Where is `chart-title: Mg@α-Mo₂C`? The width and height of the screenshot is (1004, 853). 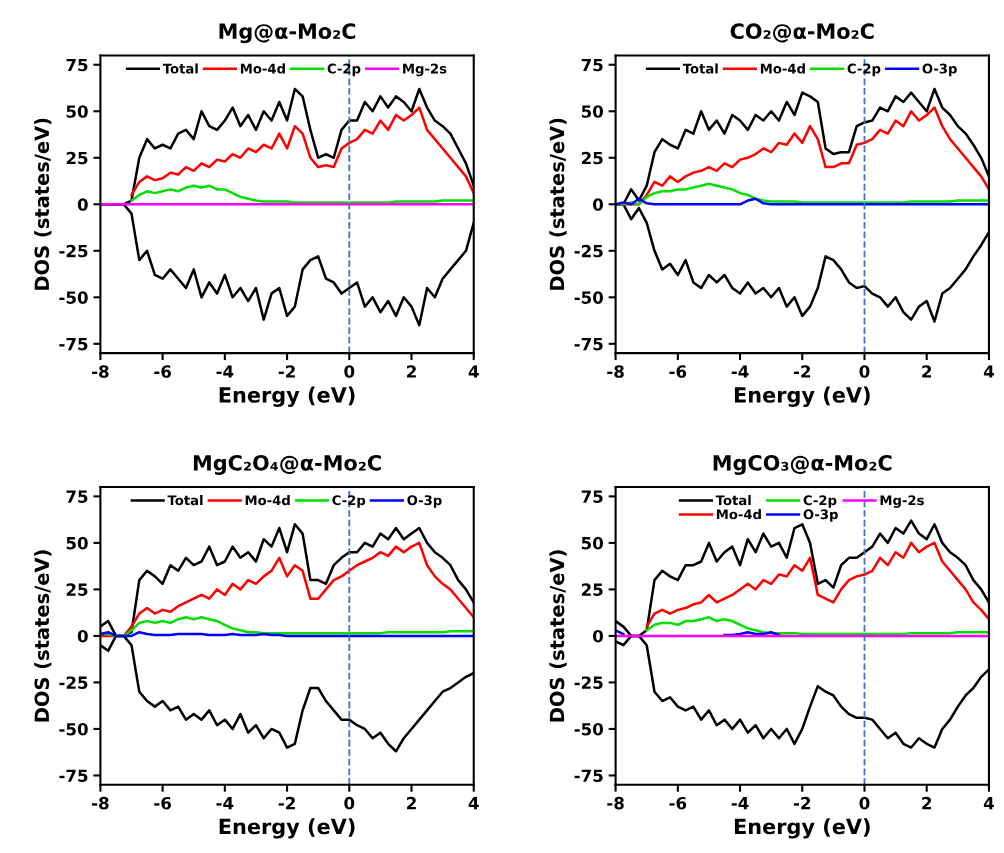
chart-title: Mg@α-Mo₂C is located at coordinates (287, 33).